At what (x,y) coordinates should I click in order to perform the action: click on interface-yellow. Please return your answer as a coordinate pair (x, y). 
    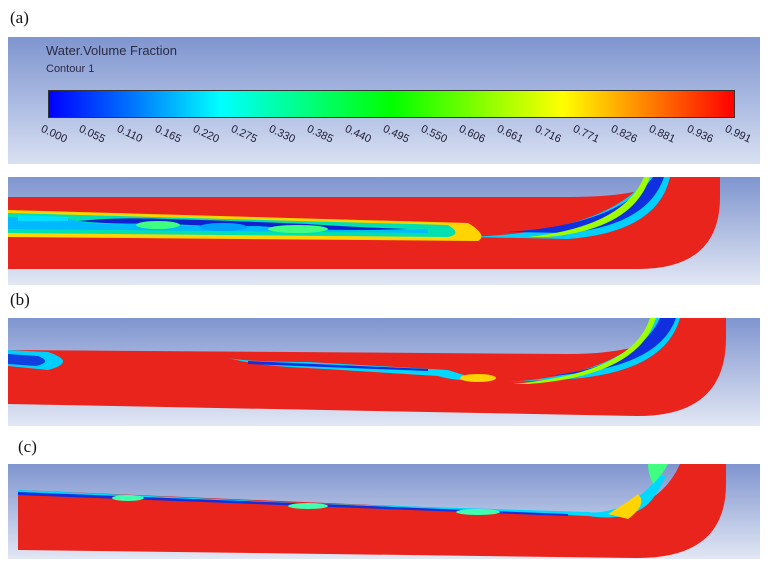
    Looking at the image, I should click on (478, 378).